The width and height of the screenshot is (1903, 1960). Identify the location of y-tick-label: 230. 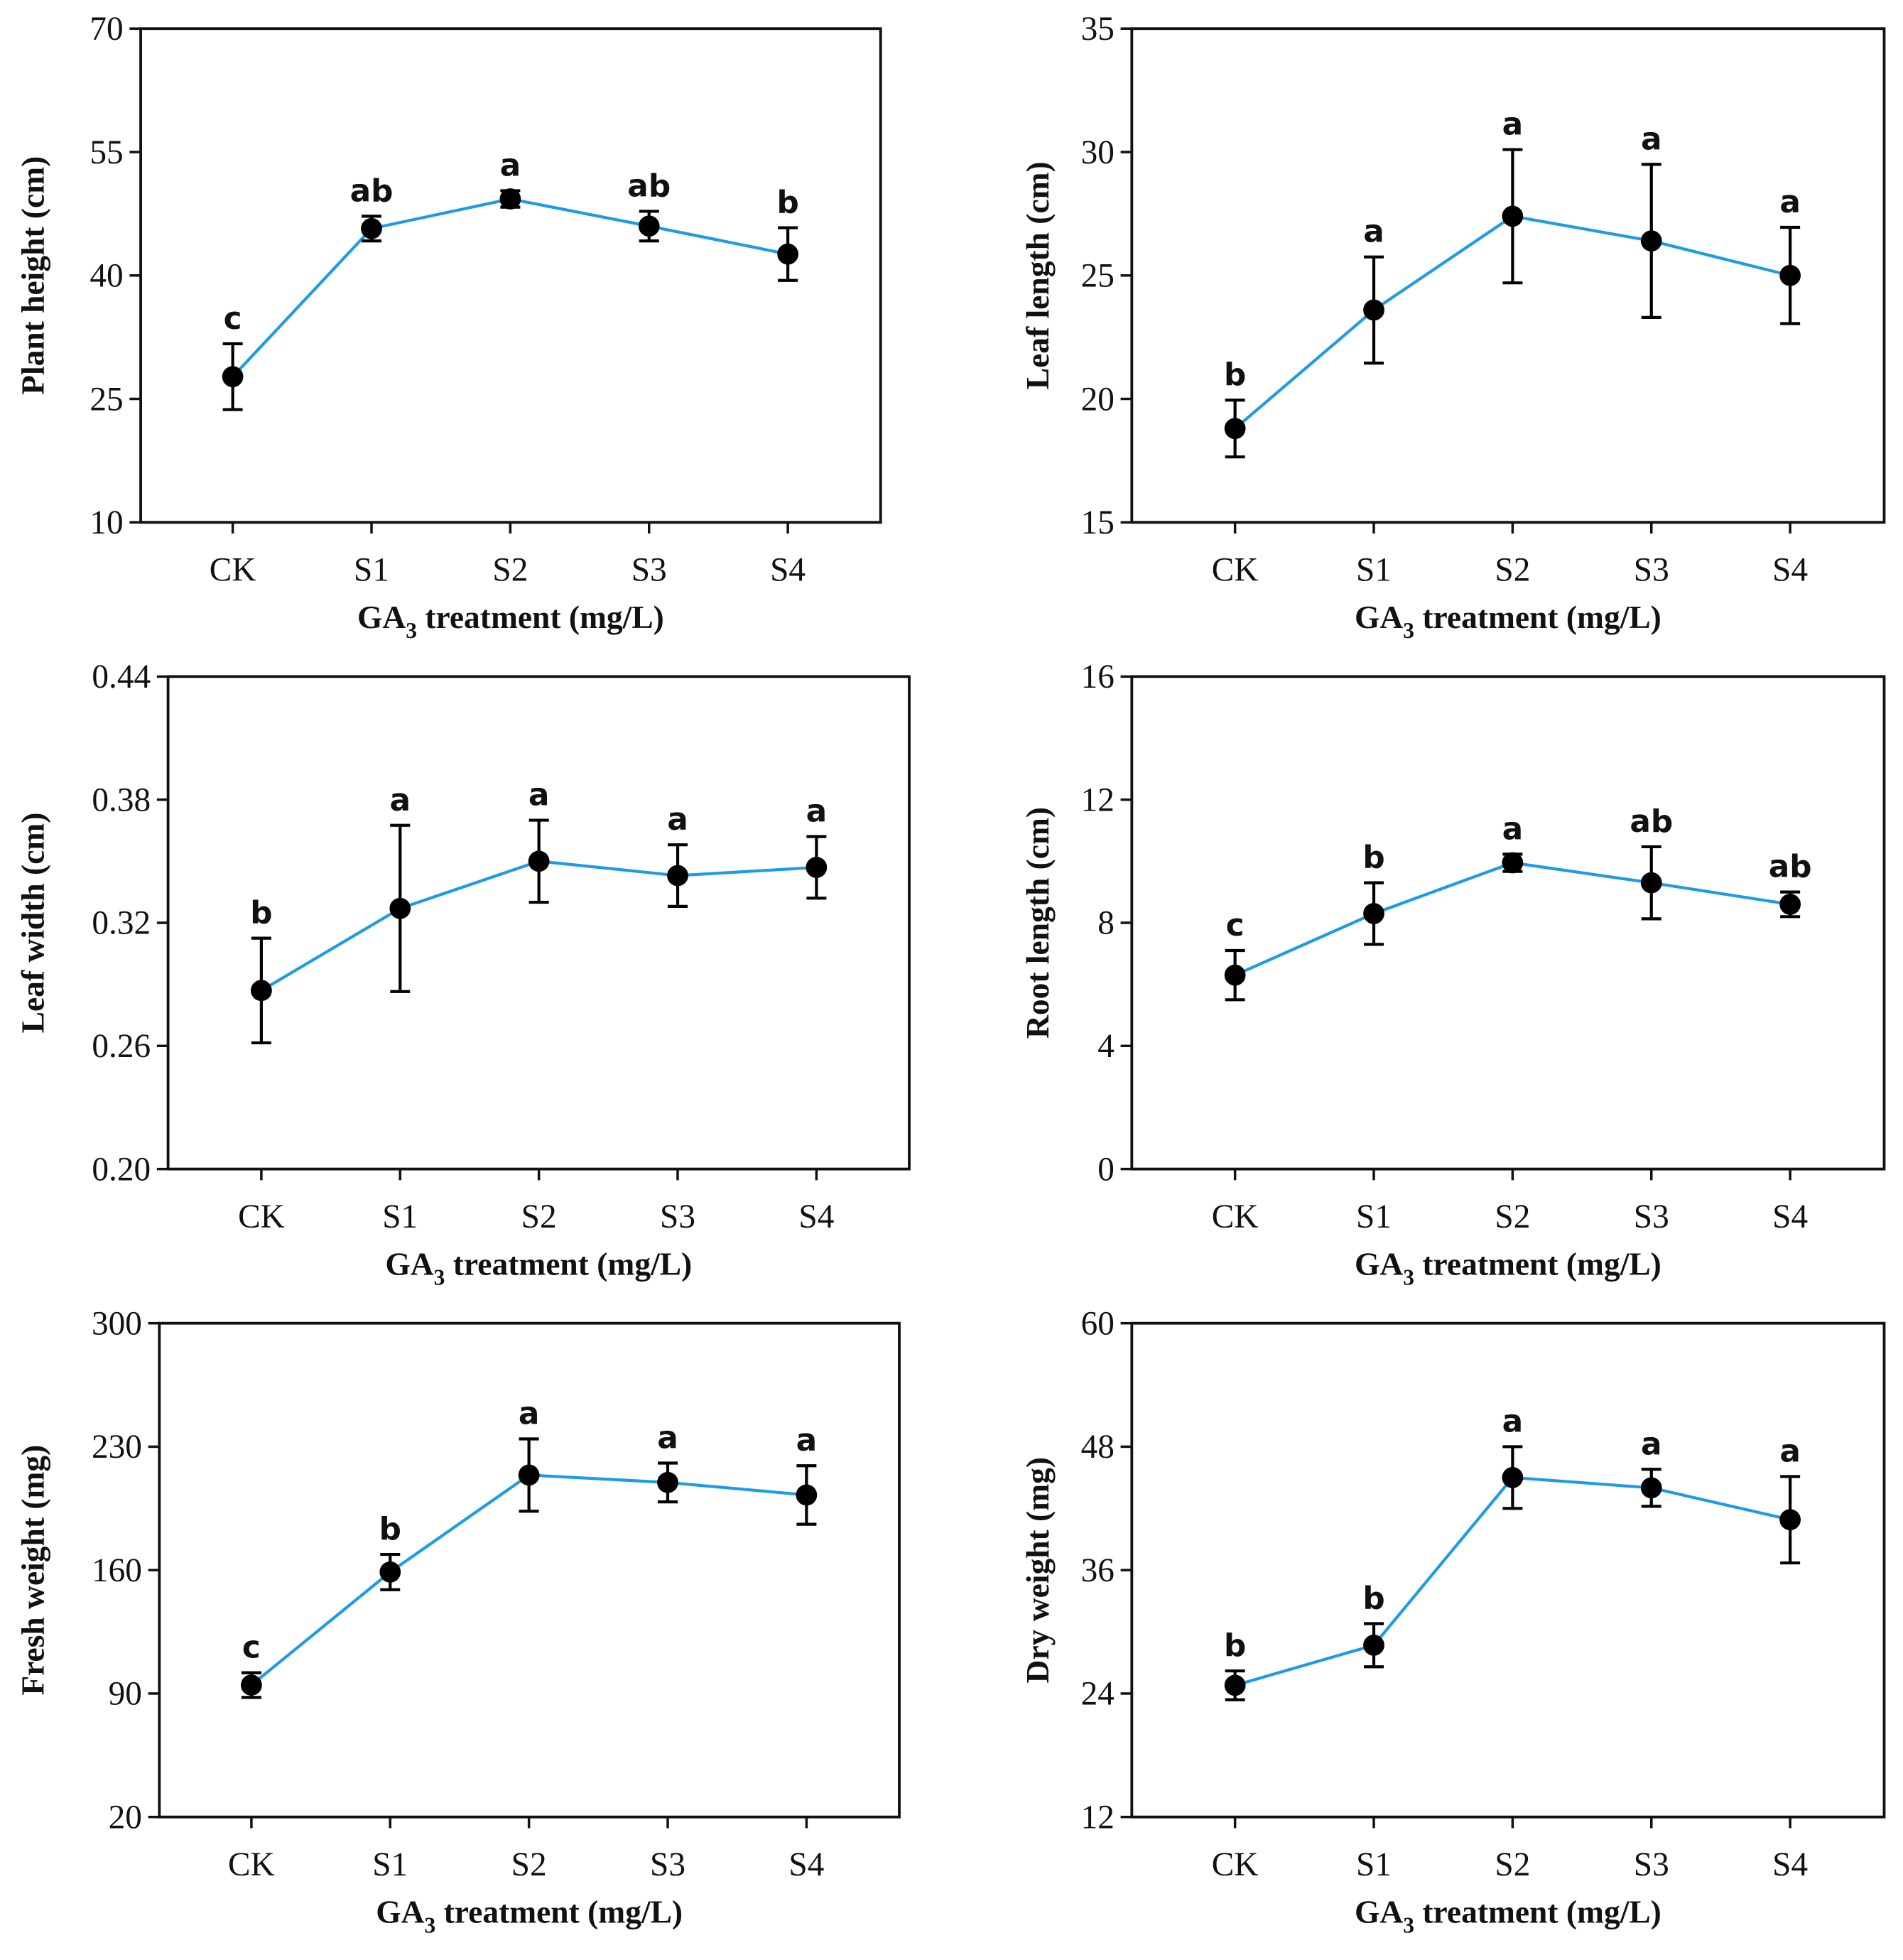
(117, 1447).